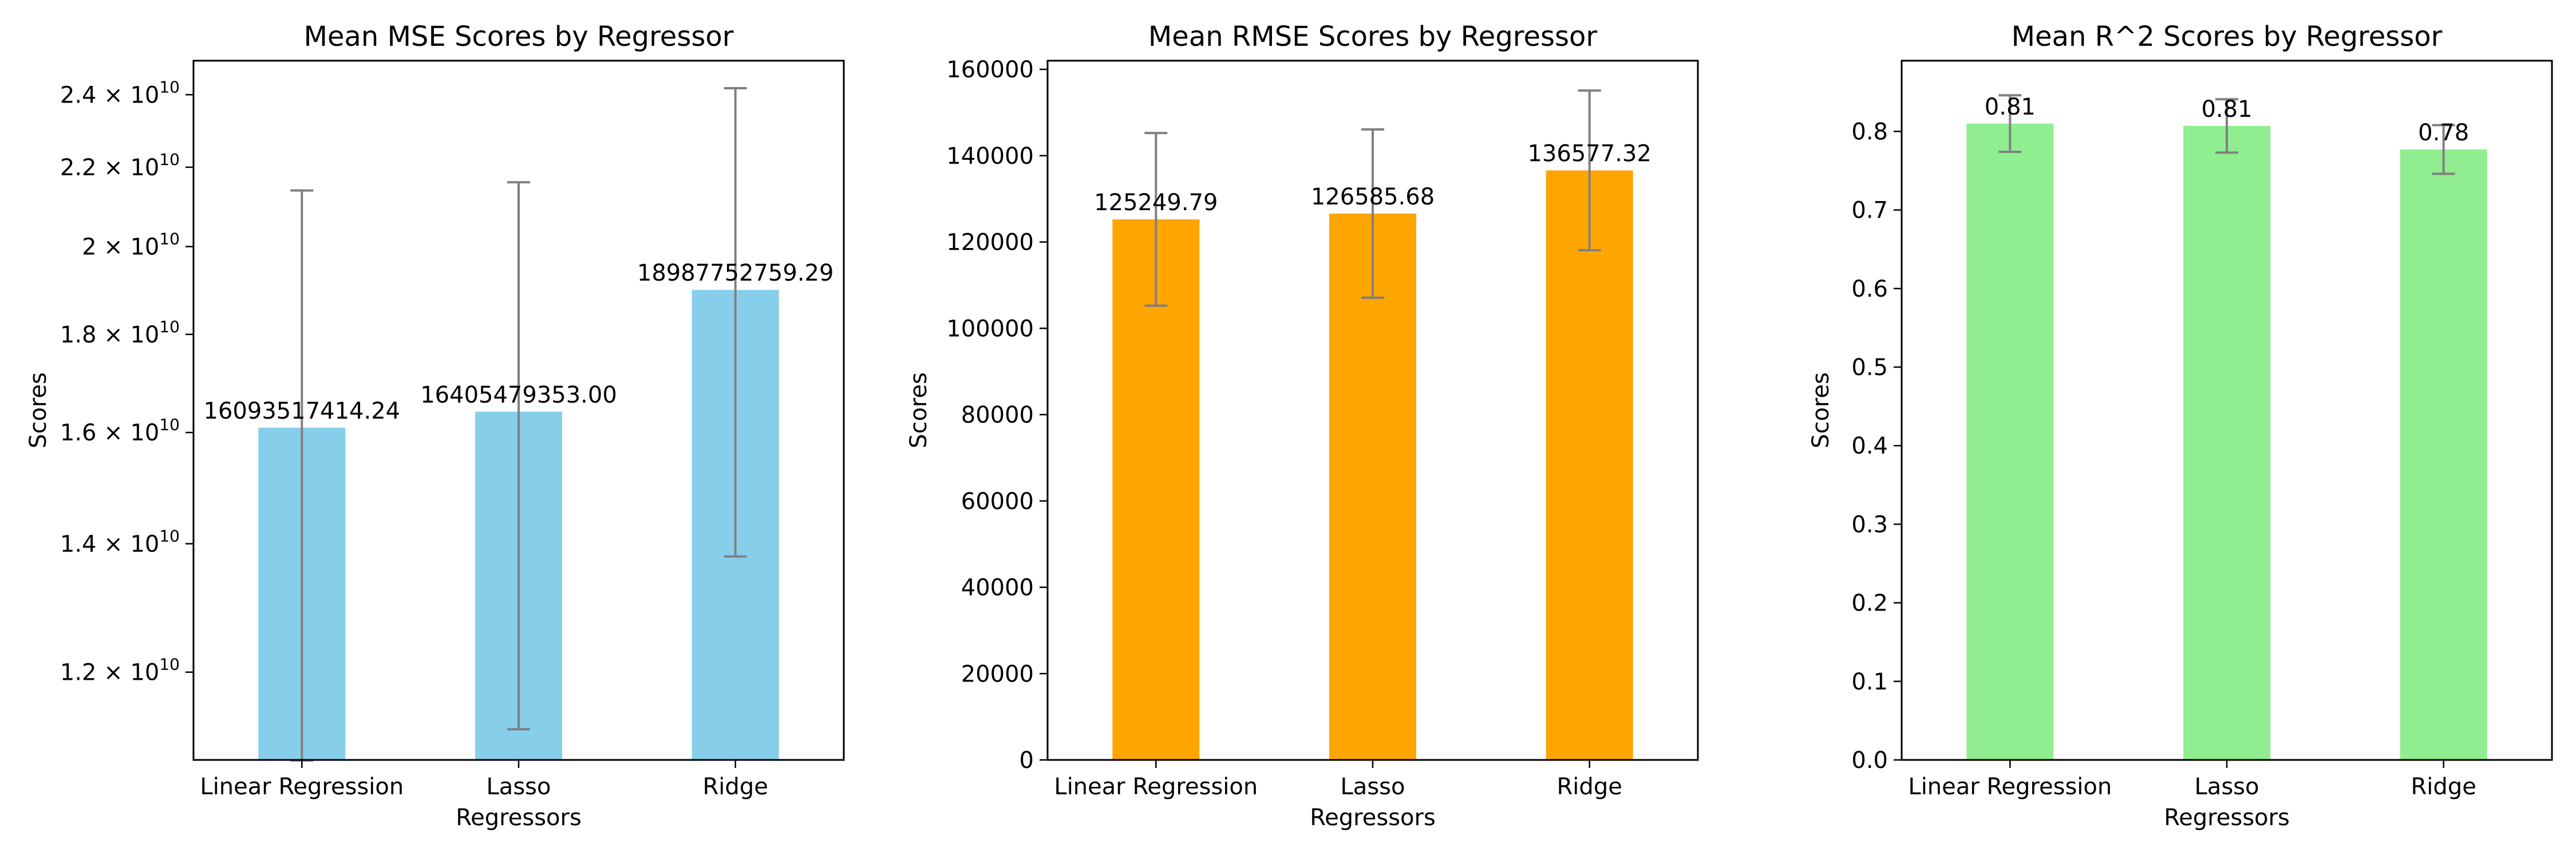  What do you see at coordinates (518, 395) in the screenshot?
I see `data-label: 16405479353.00` at bounding box center [518, 395].